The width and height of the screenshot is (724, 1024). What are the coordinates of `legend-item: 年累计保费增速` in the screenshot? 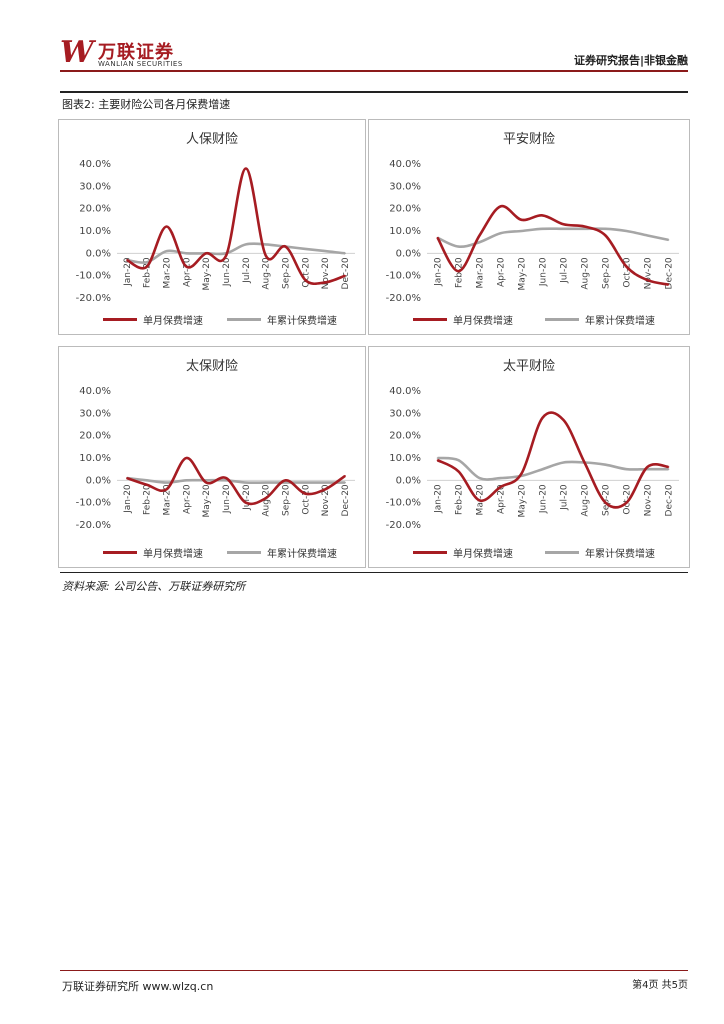 It's located at (282, 319).